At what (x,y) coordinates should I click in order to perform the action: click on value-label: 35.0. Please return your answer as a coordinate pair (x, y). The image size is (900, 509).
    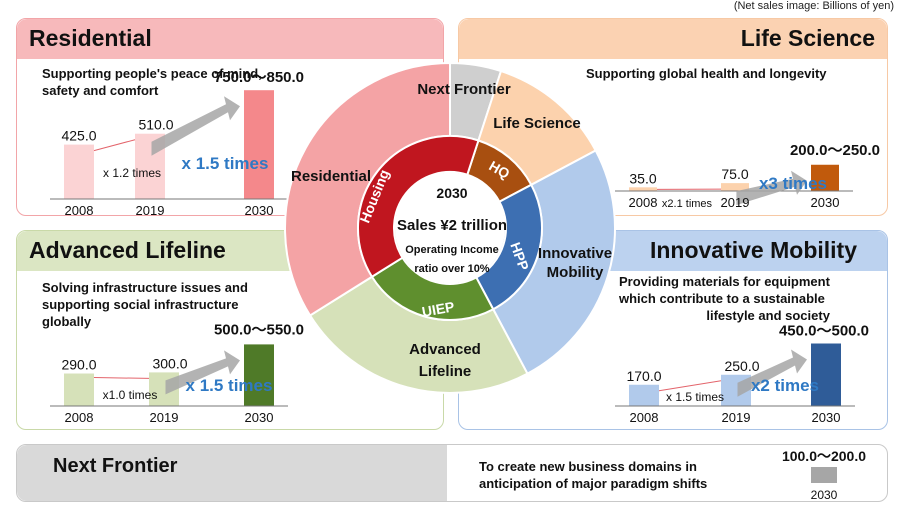
    Looking at the image, I should click on (642, 178).